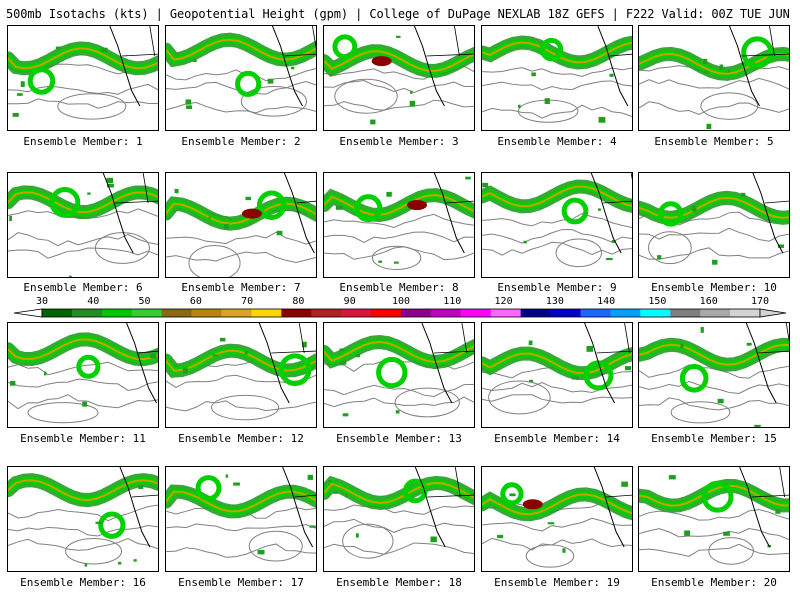  I want to click on colorbar-left-arrow, so click(28, 313).